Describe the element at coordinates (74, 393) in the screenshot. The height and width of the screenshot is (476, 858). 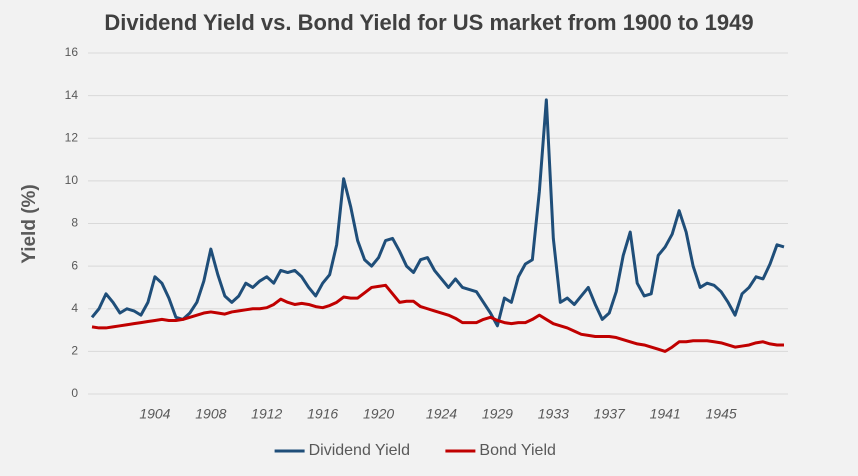
I see `y-tick-label: 0` at that location.